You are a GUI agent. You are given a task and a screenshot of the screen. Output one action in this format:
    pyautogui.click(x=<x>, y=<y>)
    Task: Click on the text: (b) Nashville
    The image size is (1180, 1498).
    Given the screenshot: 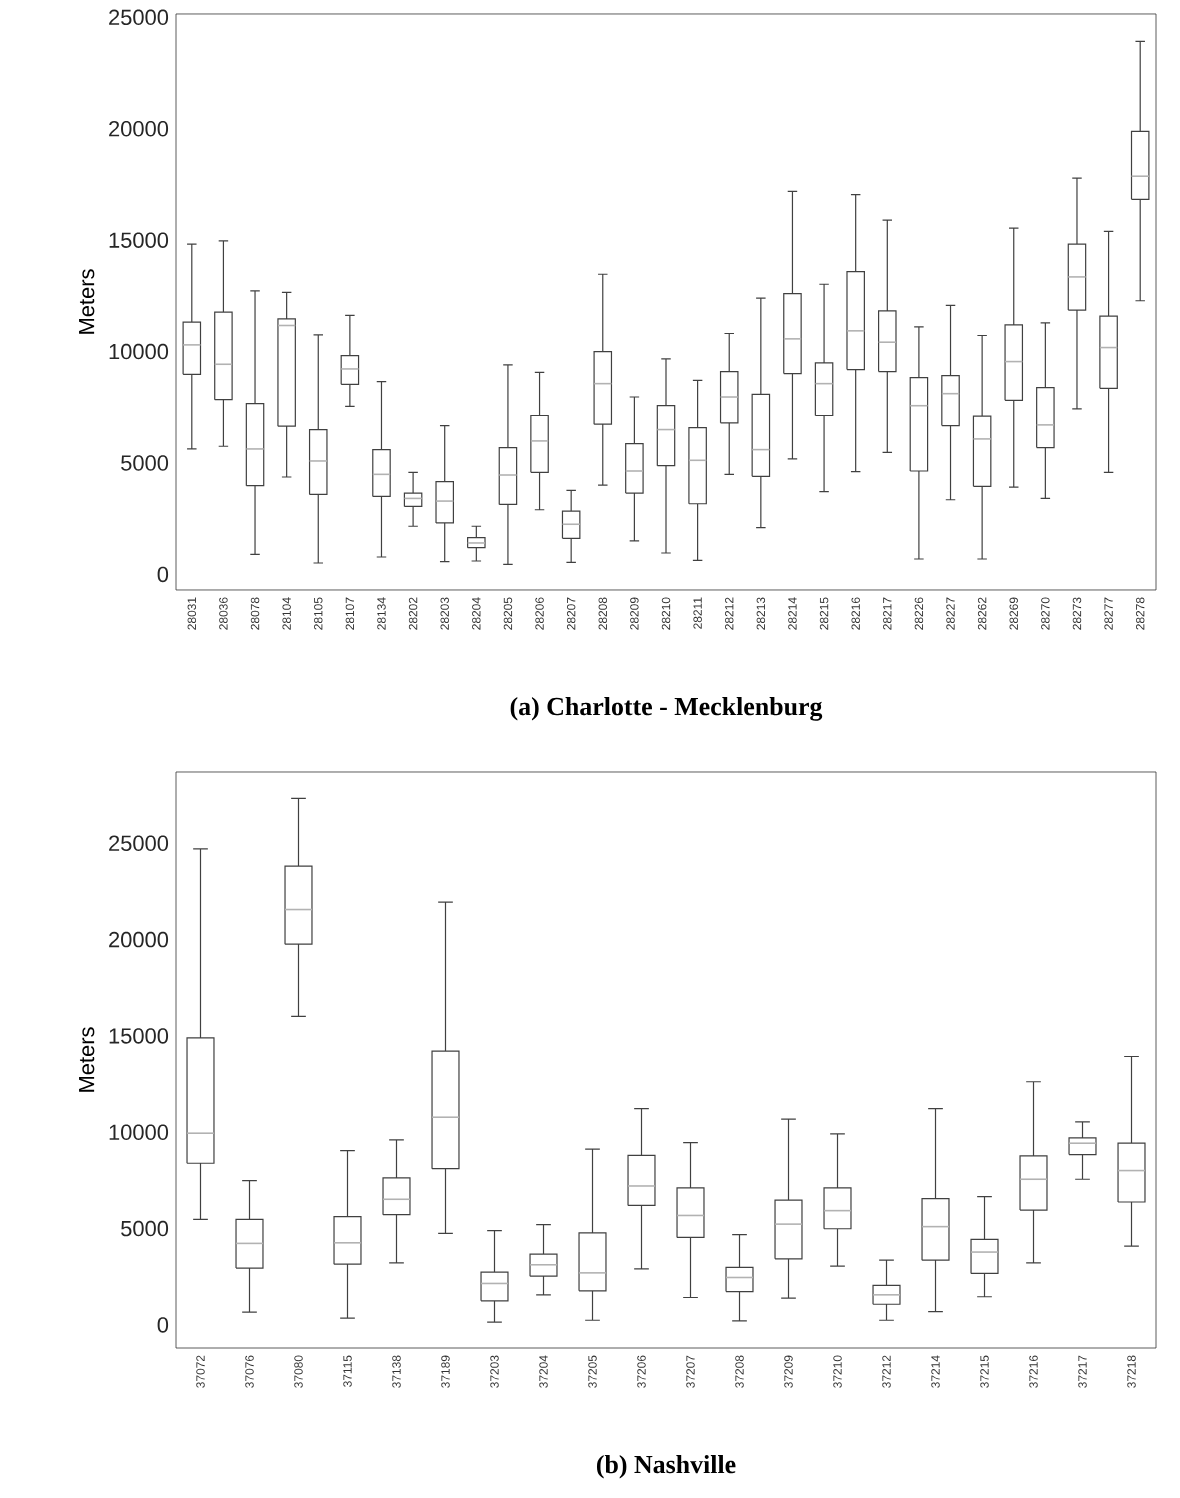 What is the action you would take?
    pyautogui.click(x=666, y=1467)
    